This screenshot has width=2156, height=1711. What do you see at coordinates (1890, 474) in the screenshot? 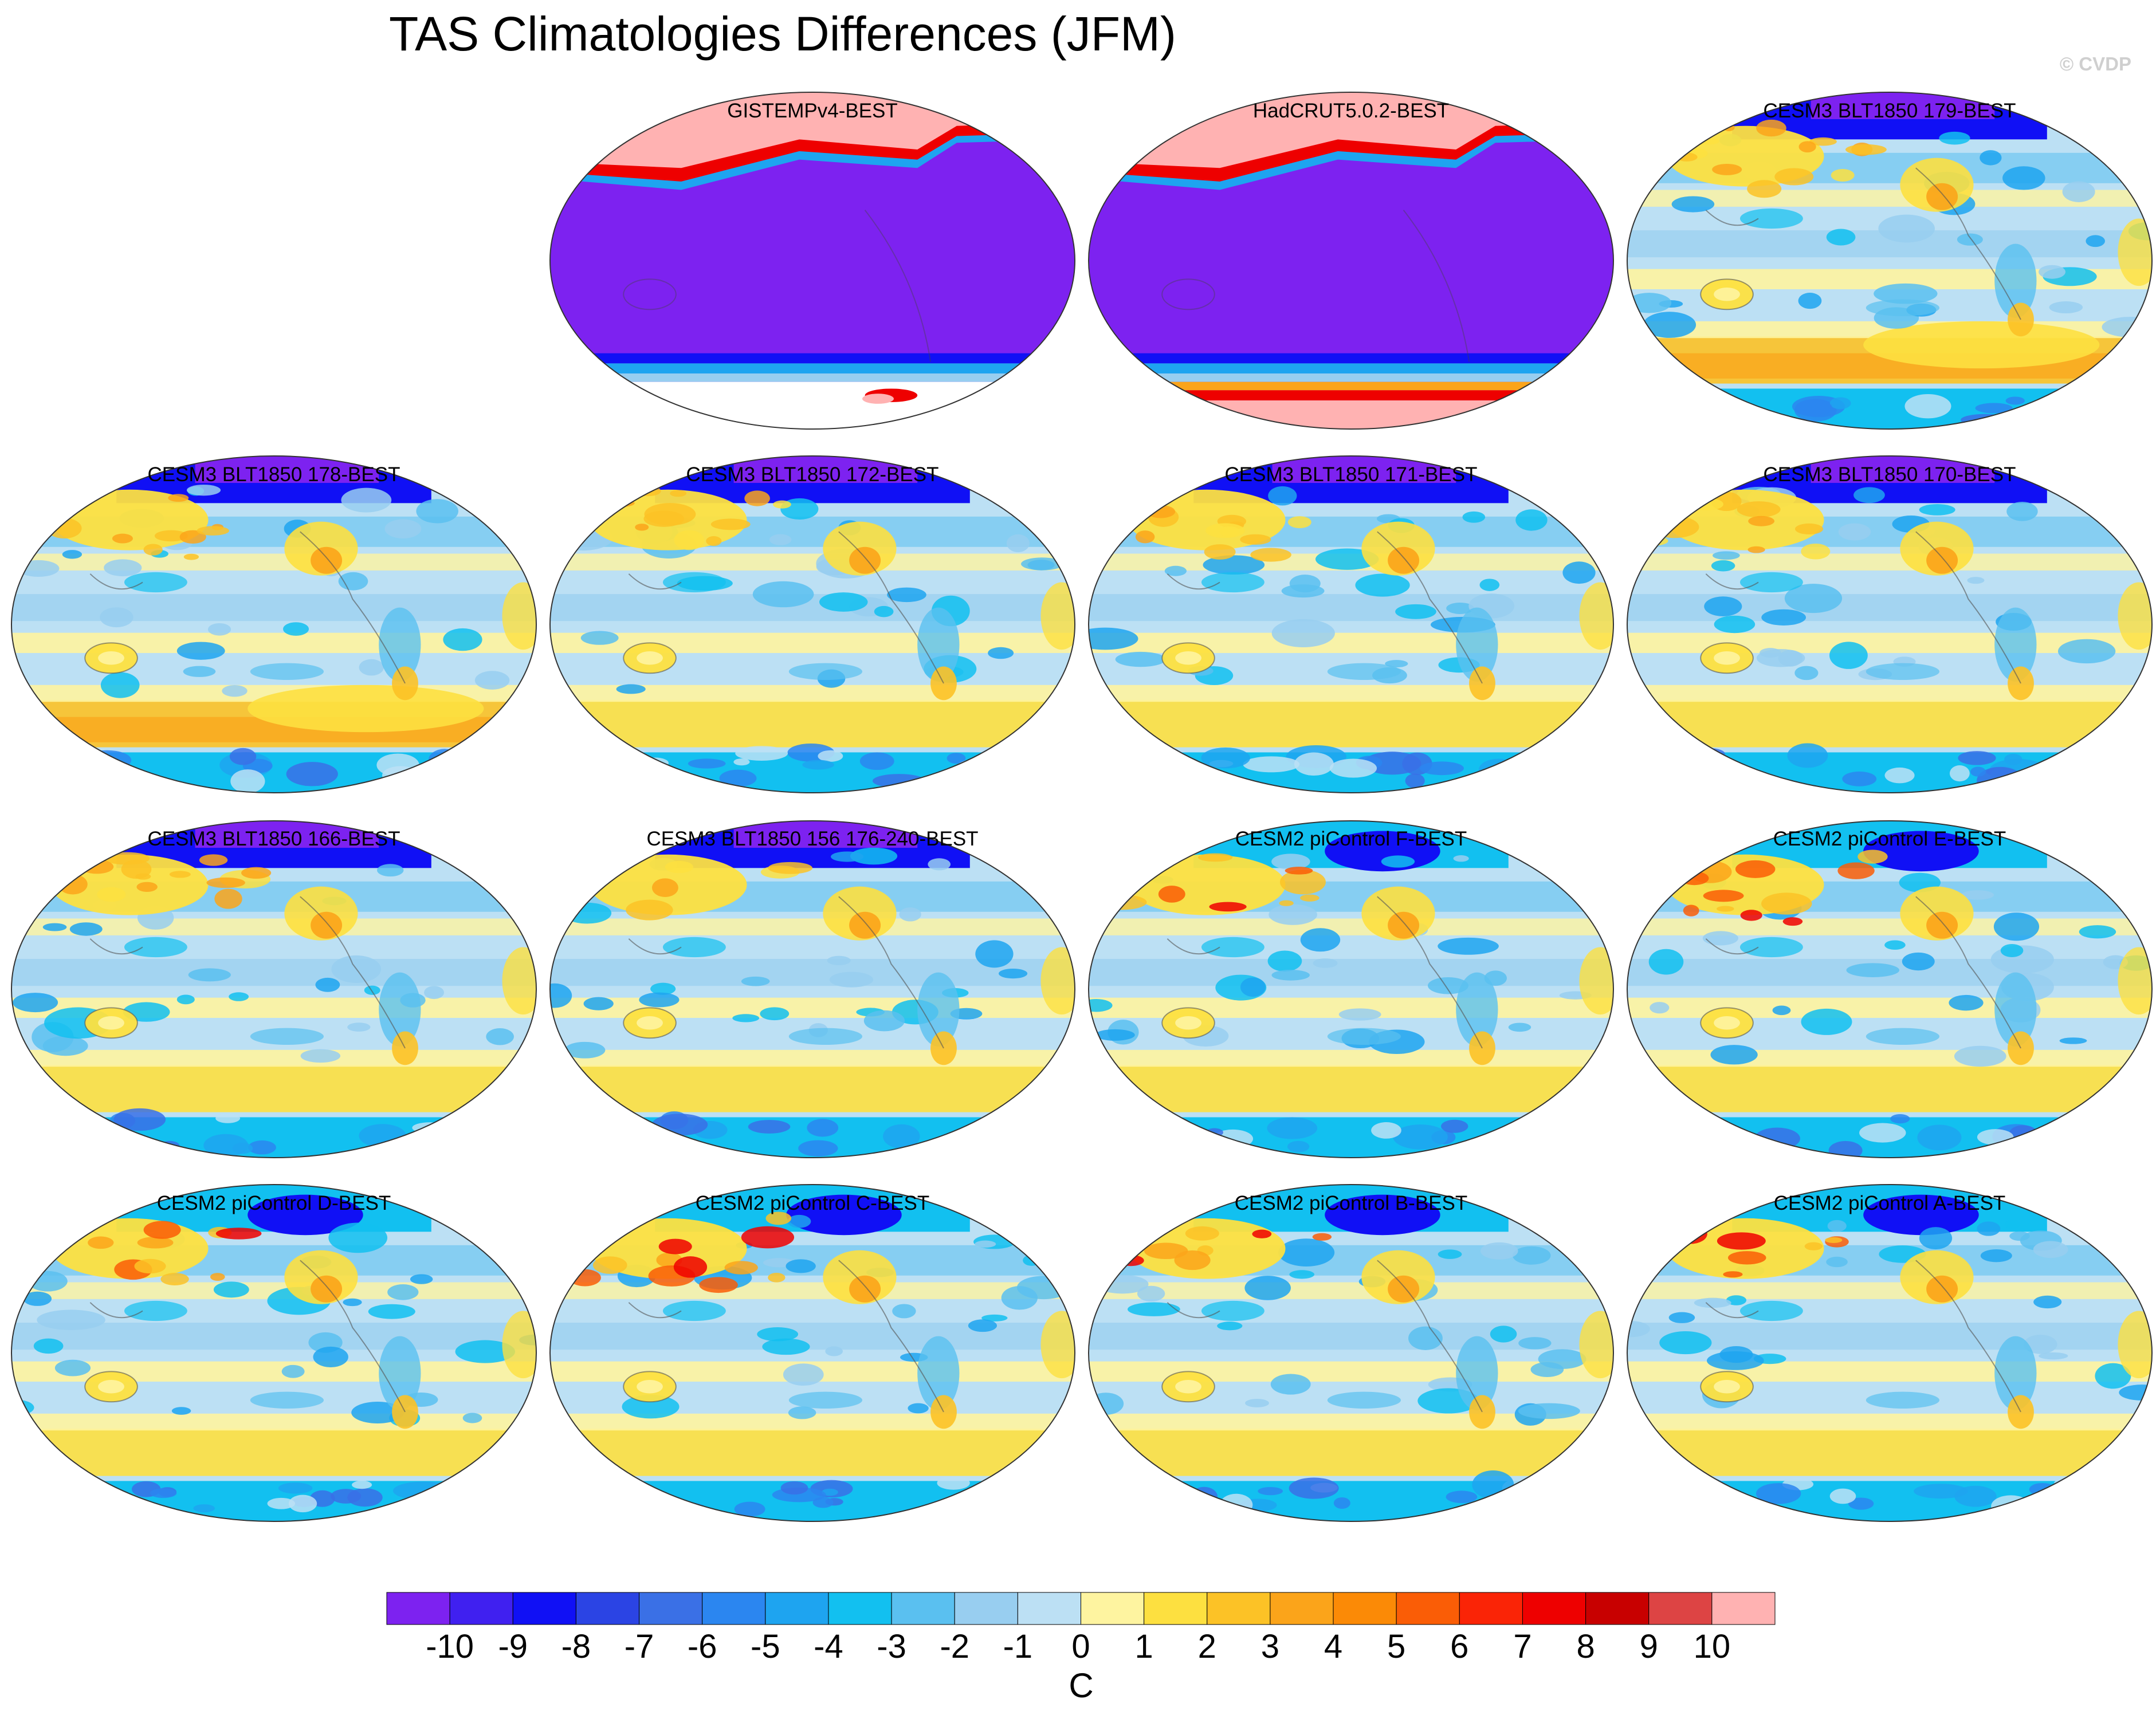
I see `panel-title: CESM3 BLT1850 170-BEST` at bounding box center [1890, 474].